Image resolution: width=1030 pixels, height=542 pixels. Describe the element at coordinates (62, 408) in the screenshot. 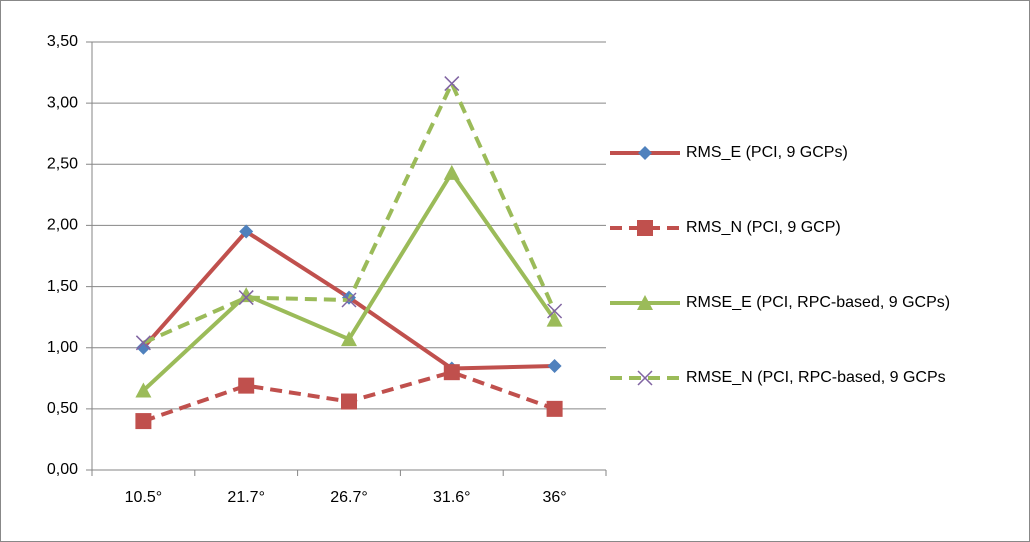

I see `y-tick-label: 0,50` at that location.